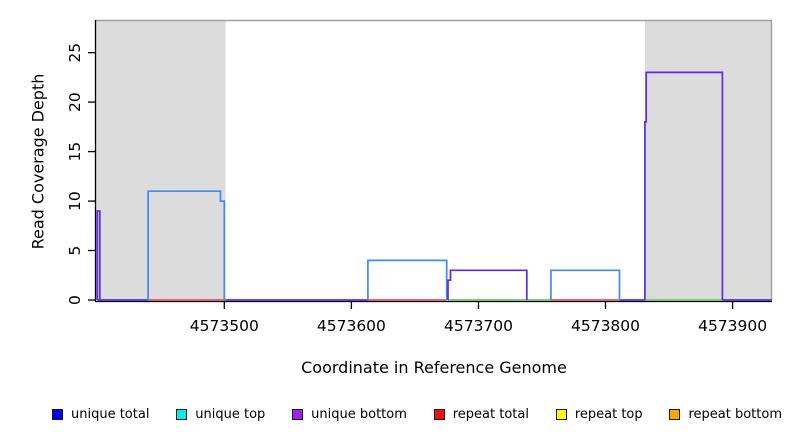 Image resolution: width=792 pixels, height=432 pixels. Describe the element at coordinates (490, 414) in the screenshot. I see `legend-label: repeat total` at that location.